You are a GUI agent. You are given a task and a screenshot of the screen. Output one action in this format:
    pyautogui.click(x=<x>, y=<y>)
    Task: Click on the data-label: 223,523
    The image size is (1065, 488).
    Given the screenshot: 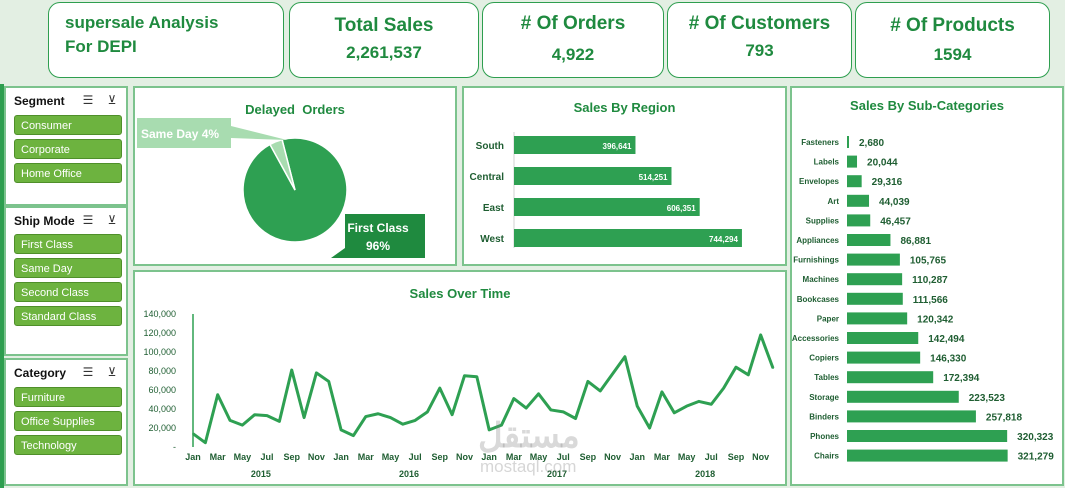 What is the action you would take?
    pyautogui.click(x=987, y=398)
    